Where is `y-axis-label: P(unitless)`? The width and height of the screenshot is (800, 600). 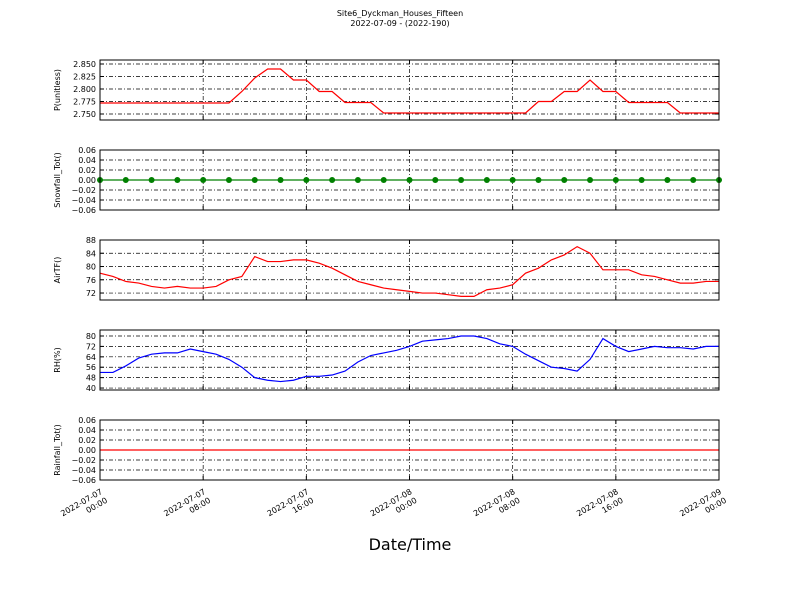
y-axis-label: P(unitless) is located at coordinates (57, 90).